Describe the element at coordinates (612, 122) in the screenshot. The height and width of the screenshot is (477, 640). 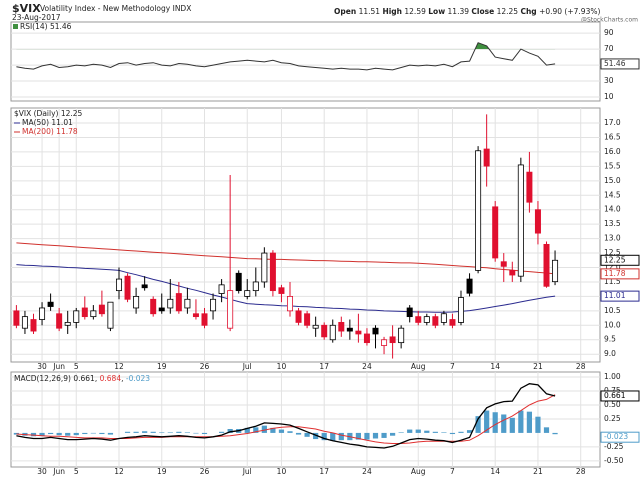
I see `y-tick-label: 17.0` at that location.